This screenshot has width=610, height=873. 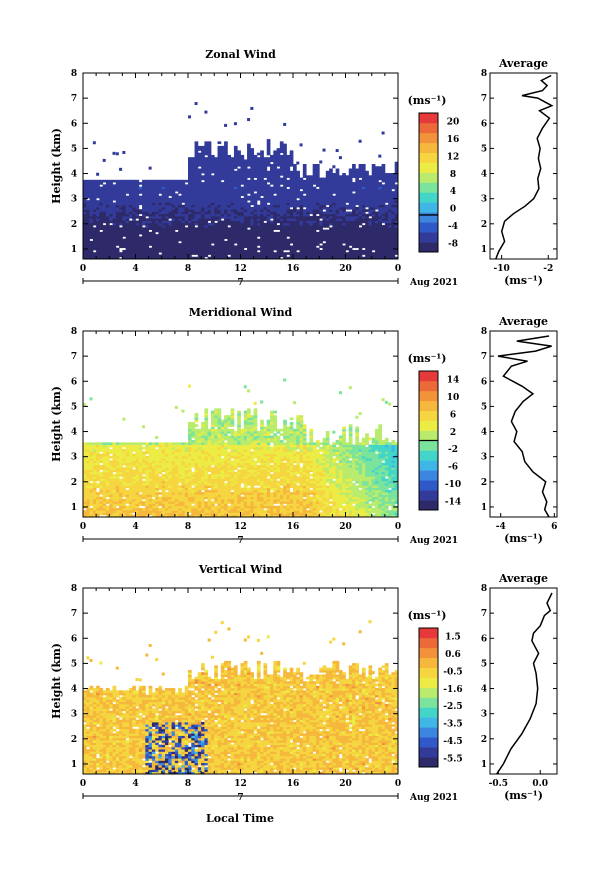 What do you see at coordinates (428, 207) in the screenshot?
I see `colorbar-segment` at bounding box center [428, 207].